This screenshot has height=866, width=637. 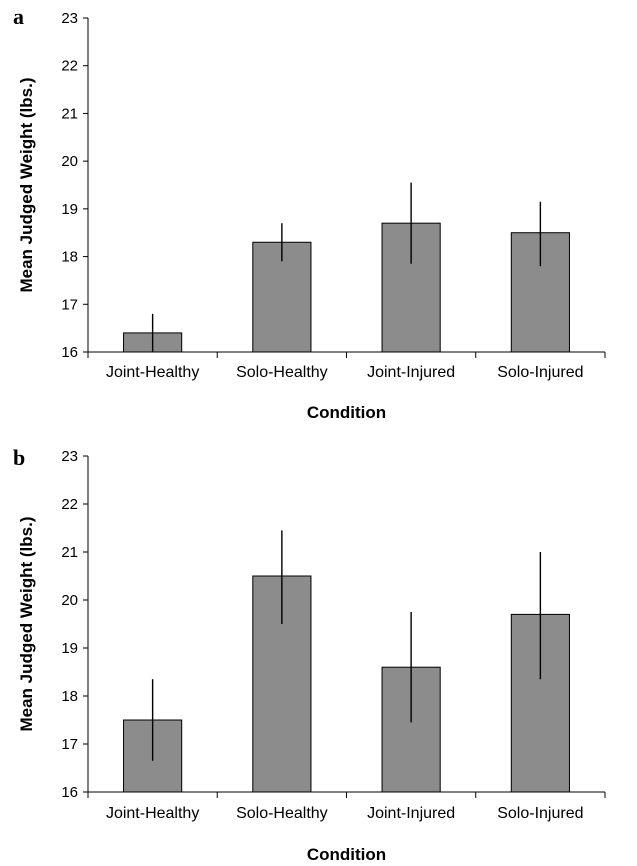 What do you see at coordinates (18, 16) in the screenshot?
I see `panel-a-letter: a` at bounding box center [18, 16].